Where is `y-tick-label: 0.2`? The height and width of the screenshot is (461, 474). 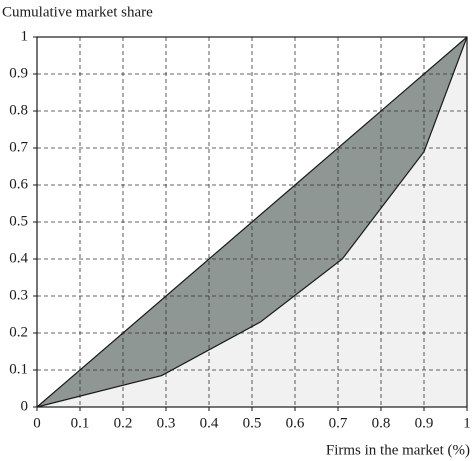
y-tick-label: 0.2 is located at coordinates (18, 332).